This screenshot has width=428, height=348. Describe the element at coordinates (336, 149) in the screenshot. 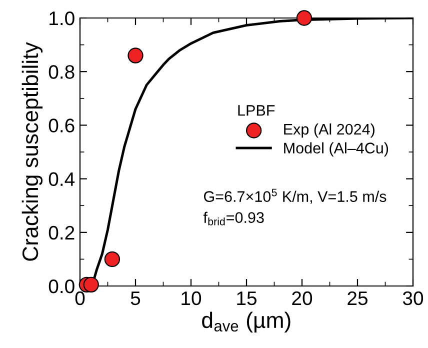

I see `legend-label: Model (Al–4Cu)` at that location.